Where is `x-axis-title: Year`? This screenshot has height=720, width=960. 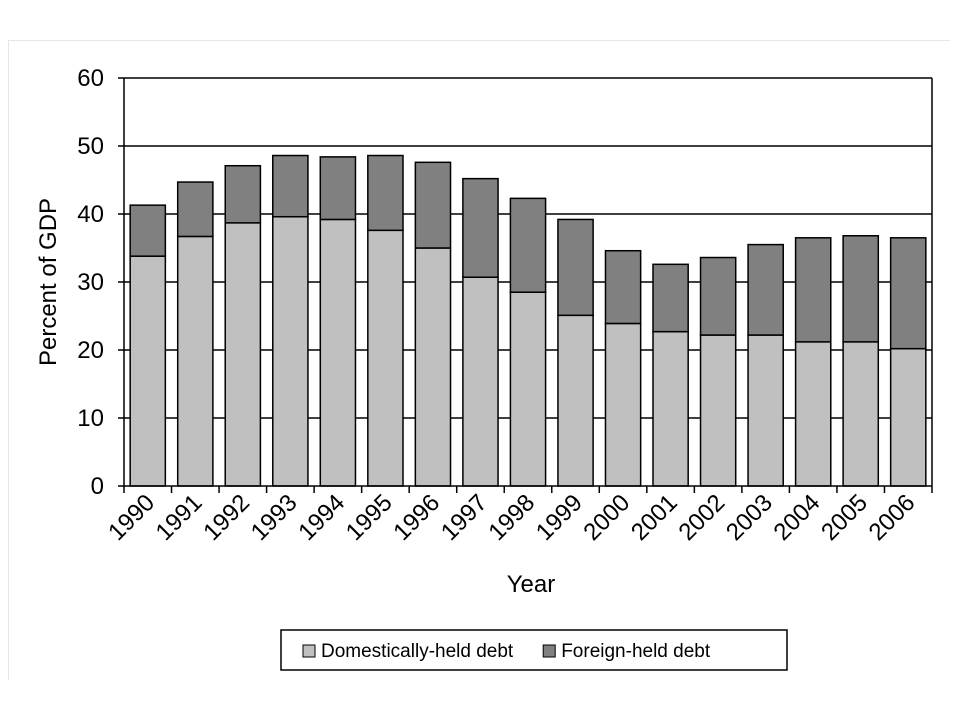 x-axis-title: Year is located at coordinates (531, 584).